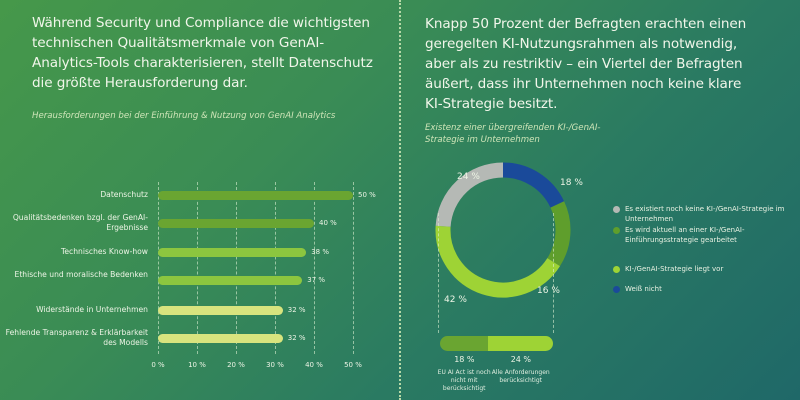  Describe the element at coordinates (328, 223) in the screenshot. I see `bar-value-label: 40 %` at that location.